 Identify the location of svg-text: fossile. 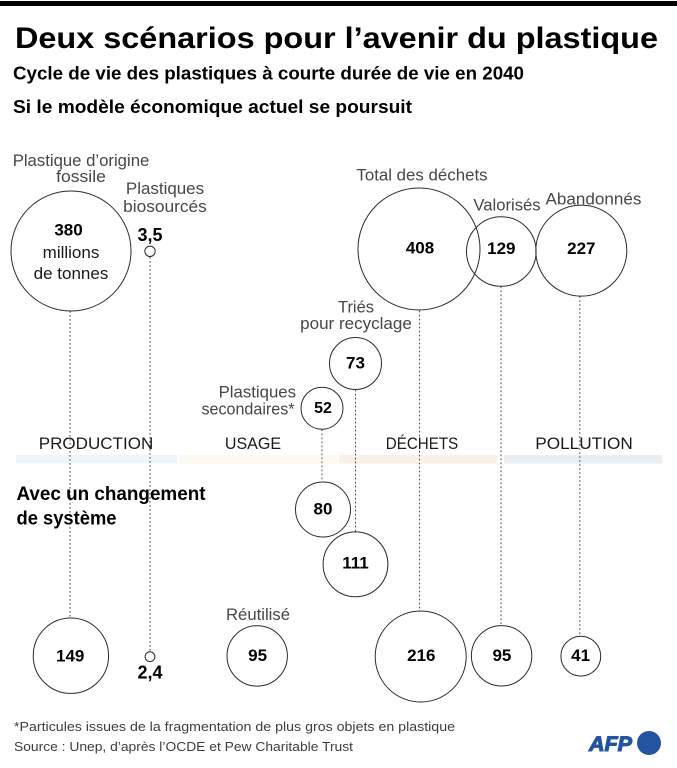
(81, 176).